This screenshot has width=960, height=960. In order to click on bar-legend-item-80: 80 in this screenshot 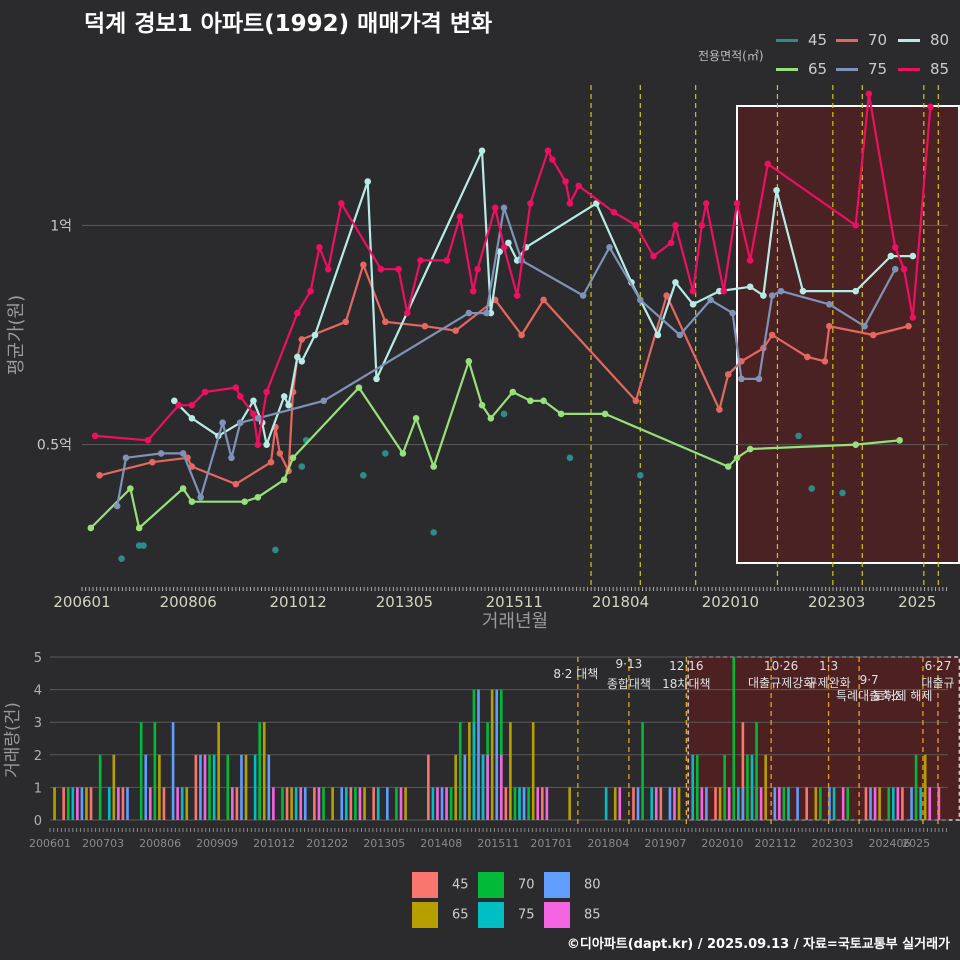, I will do `click(572, 885)`.